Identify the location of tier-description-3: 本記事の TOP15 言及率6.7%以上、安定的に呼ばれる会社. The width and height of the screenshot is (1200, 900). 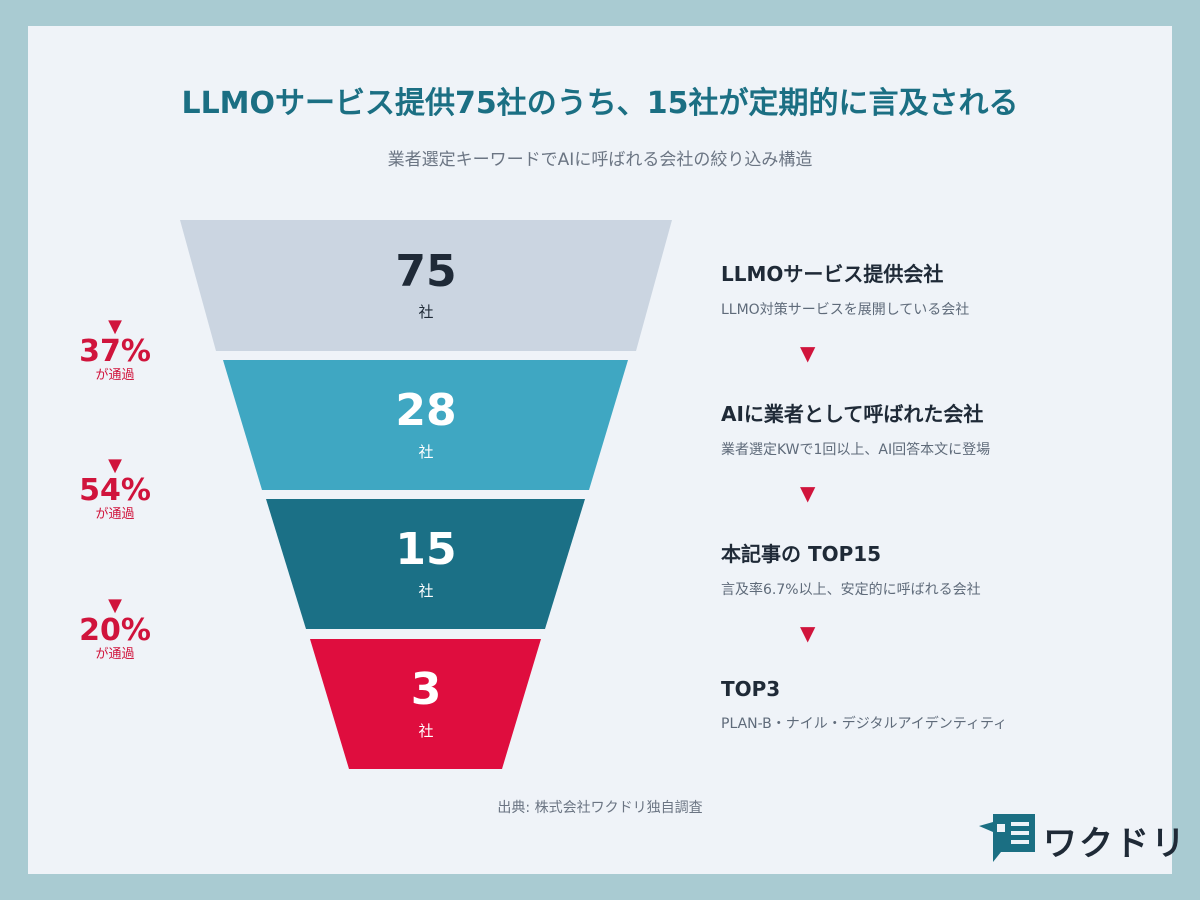
(851, 568).